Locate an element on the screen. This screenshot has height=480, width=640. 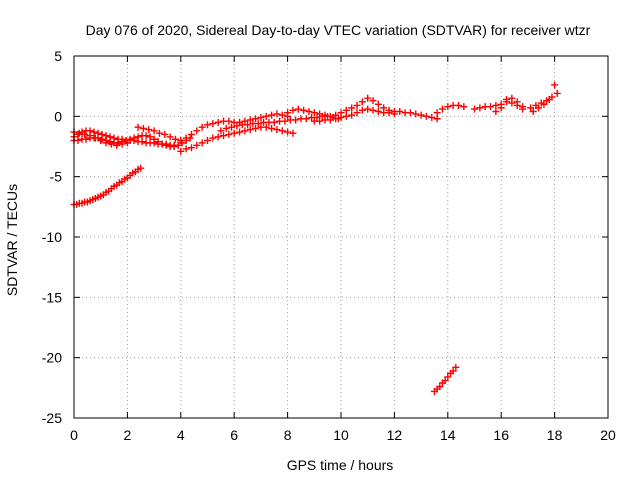
x-tick-label: 18 is located at coordinates (555, 435).